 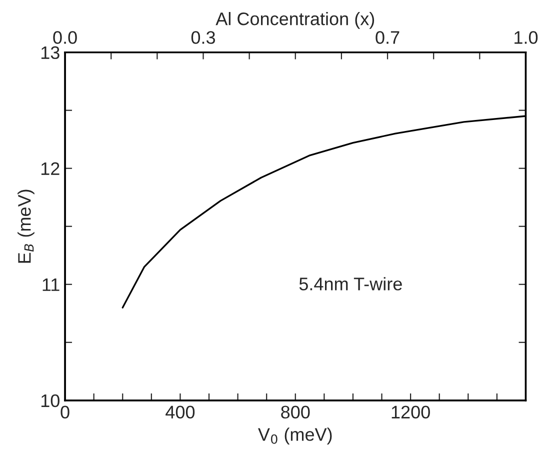 What do you see at coordinates (50, 168) in the screenshot?
I see `y-tick-label: 12` at bounding box center [50, 168].